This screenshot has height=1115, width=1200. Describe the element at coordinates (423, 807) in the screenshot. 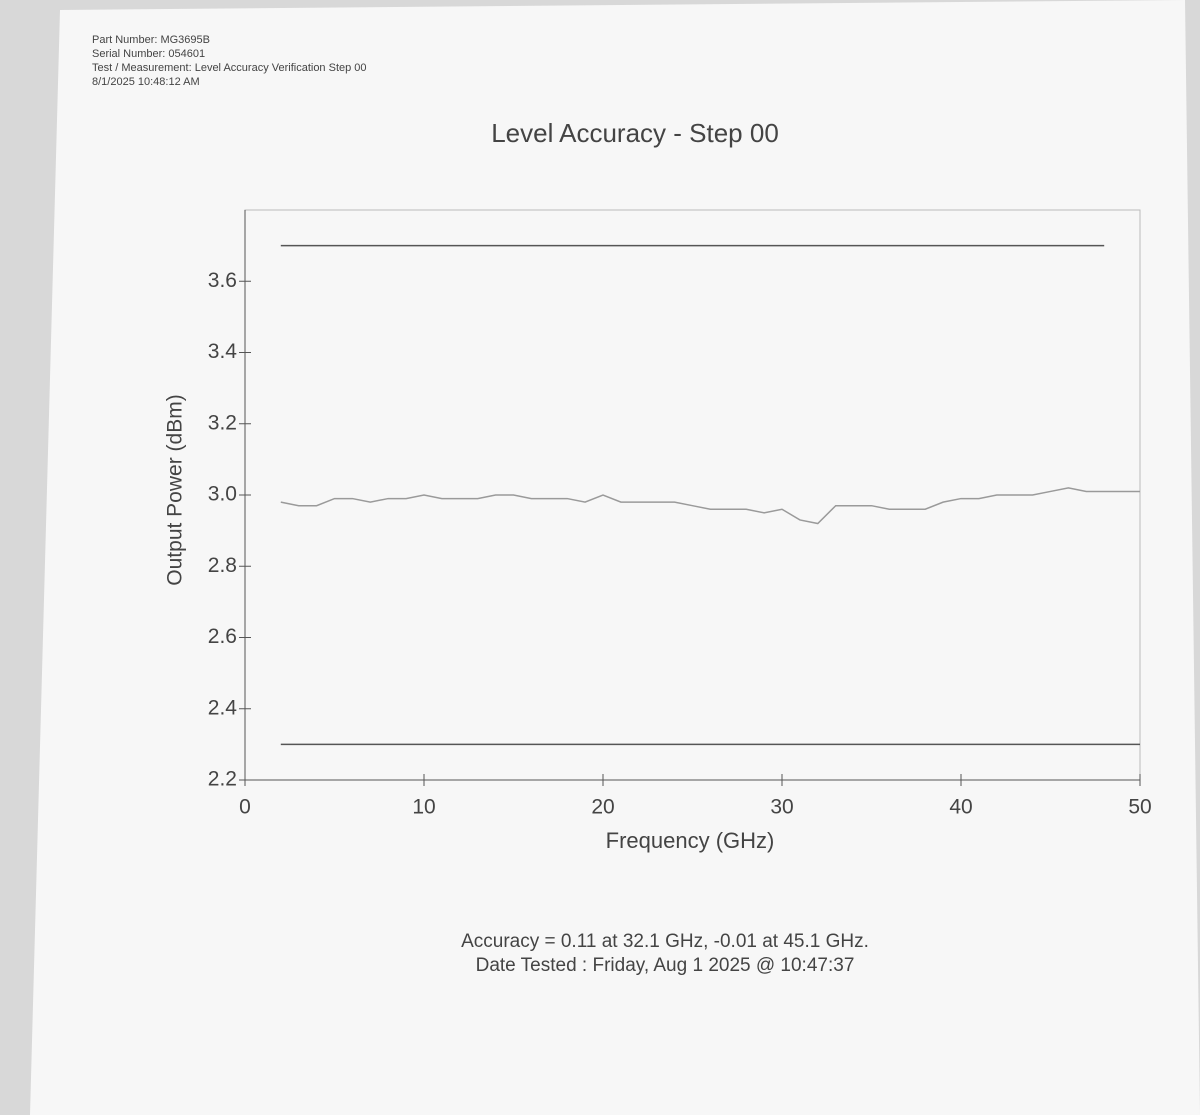

I see `x-tick-label: 10` at that location.